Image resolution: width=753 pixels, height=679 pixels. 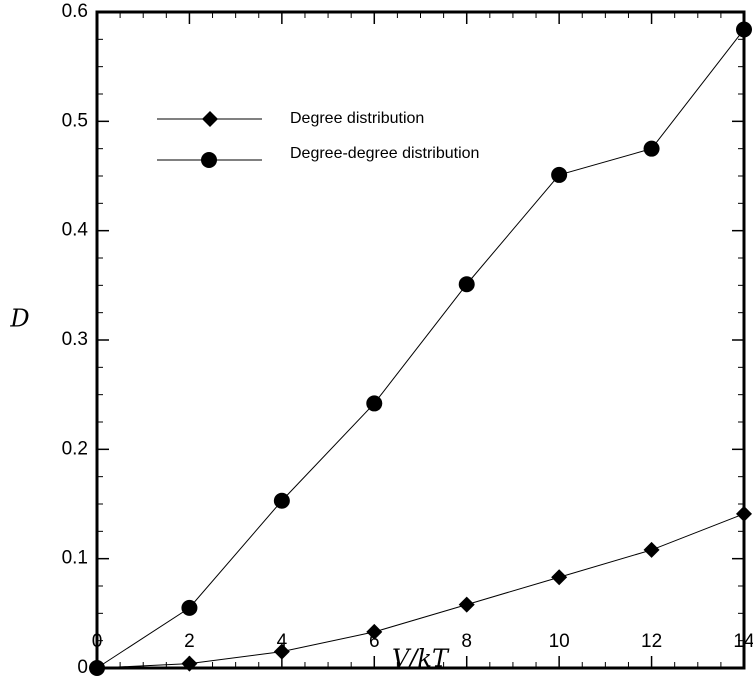 I want to click on legend-item-degree-degree: Degree-degree distribution, so click(x=318, y=156).